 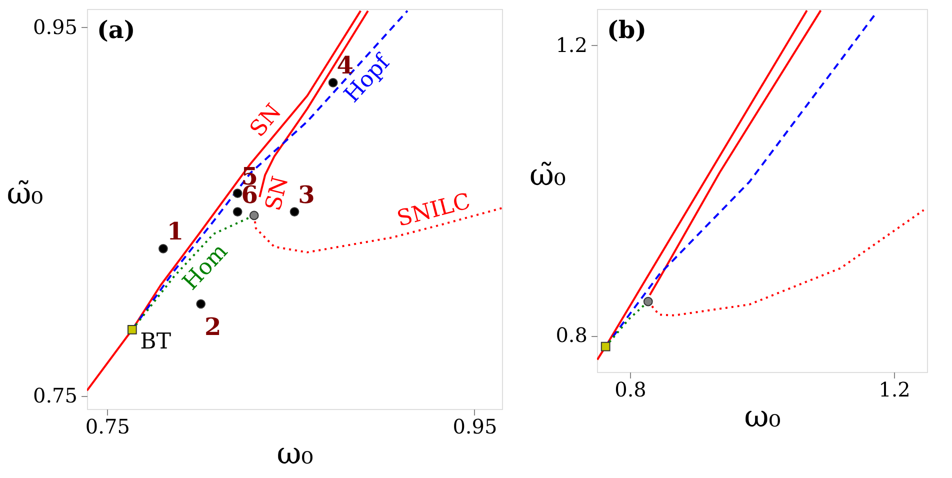 I want to click on annotation: SNILC, so click(x=434, y=210).